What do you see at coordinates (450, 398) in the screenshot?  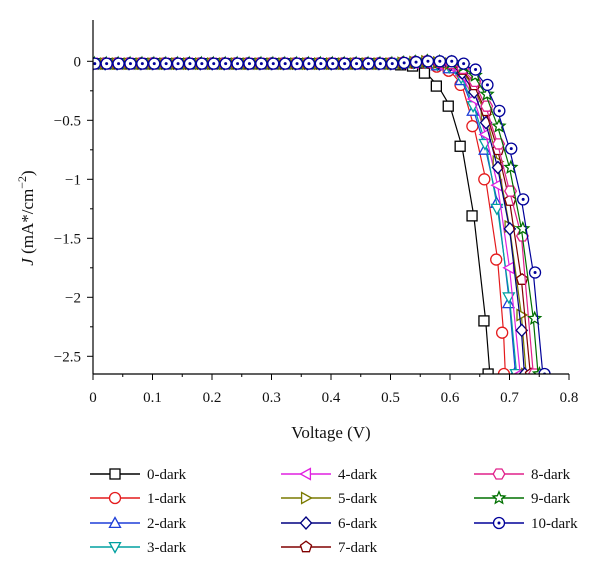 I see `x-tick-label: 0.6` at bounding box center [450, 398].